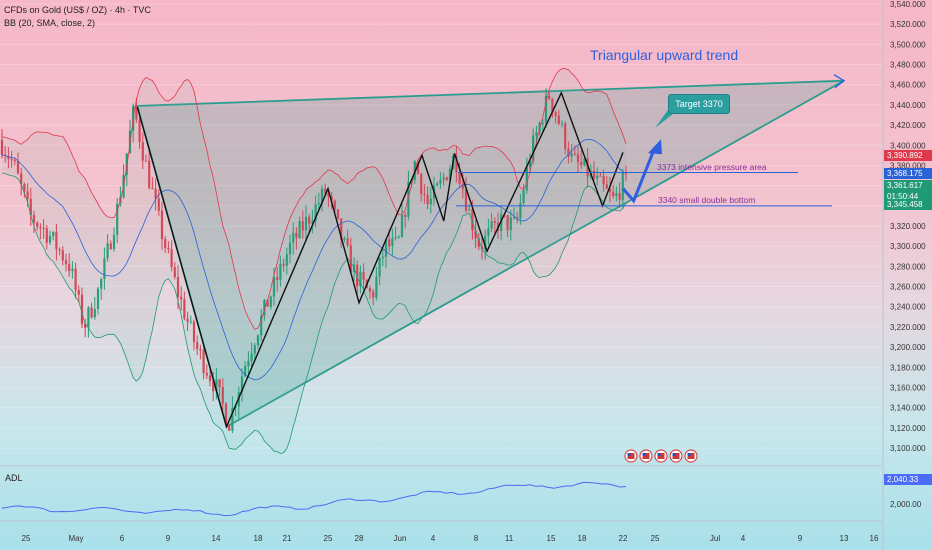  I want to click on event-flag-icon, so click(674, 454).